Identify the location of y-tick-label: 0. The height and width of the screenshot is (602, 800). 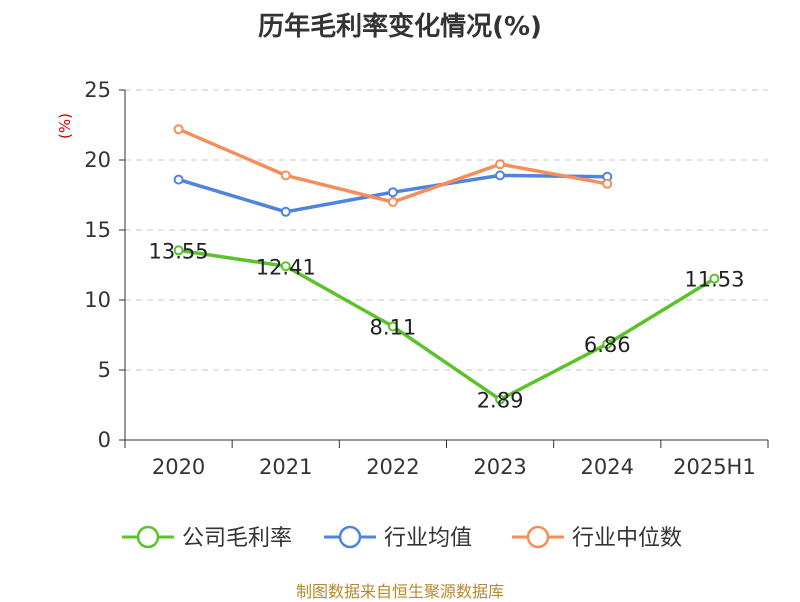
(104, 440).